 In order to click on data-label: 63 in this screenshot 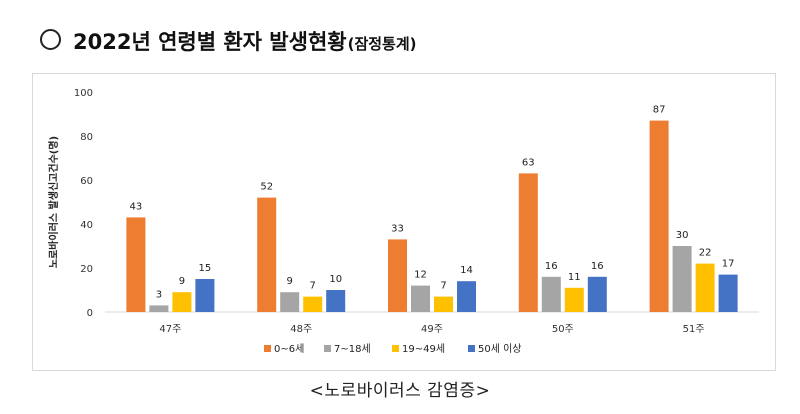, I will do `click(528, 162)`.